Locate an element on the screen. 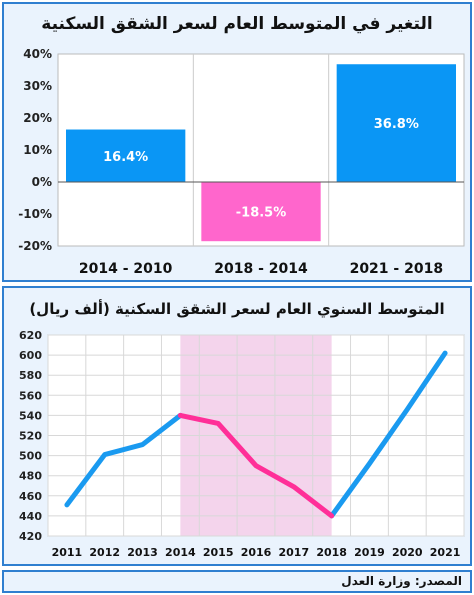  bar-y-tick-label: 40% is located at coordinates (37, 54).